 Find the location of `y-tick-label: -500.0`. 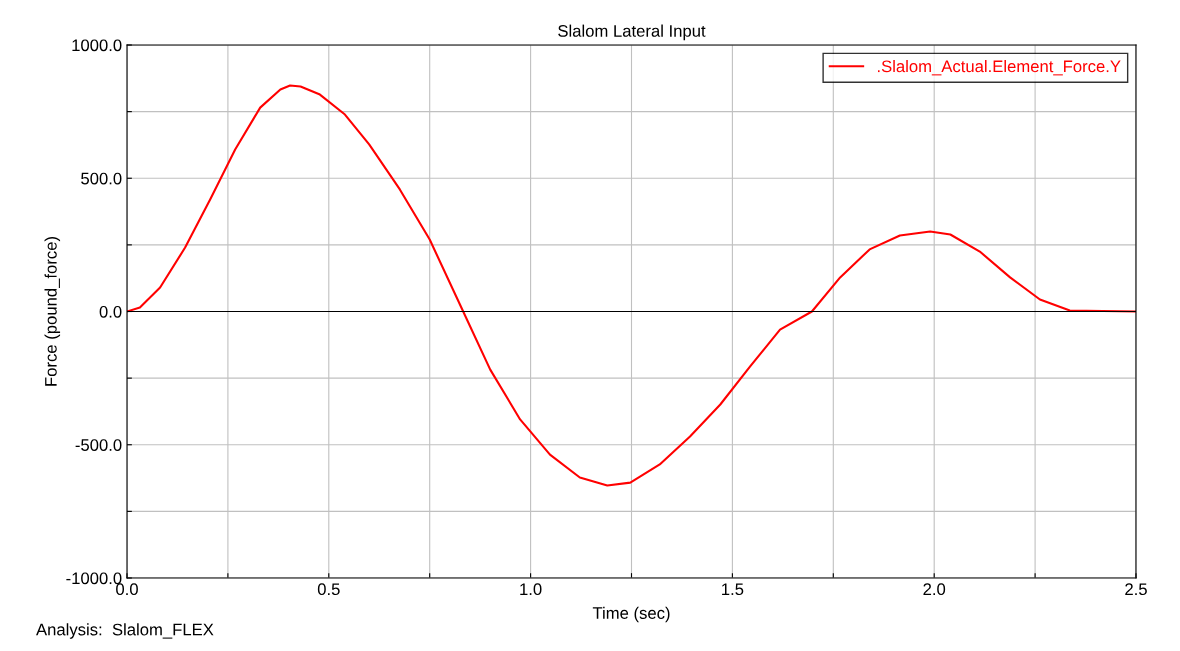

y-tick-label: -500.0 is located at coordinates (98, 445).